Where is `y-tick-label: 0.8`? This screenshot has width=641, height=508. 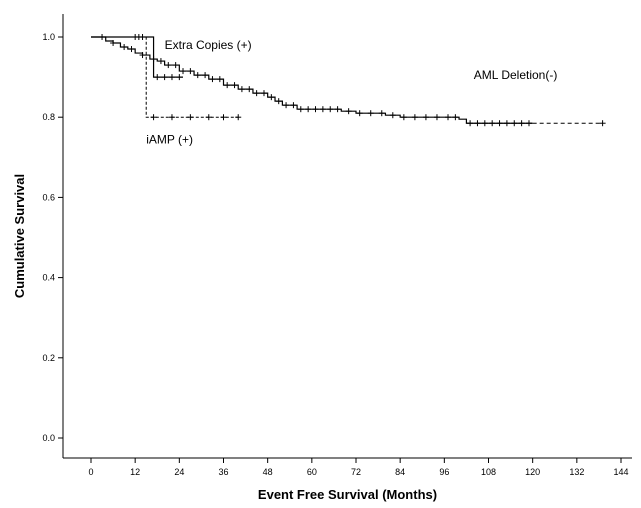
y-tick-label: 0.8 is located at coordinates (48, 117).